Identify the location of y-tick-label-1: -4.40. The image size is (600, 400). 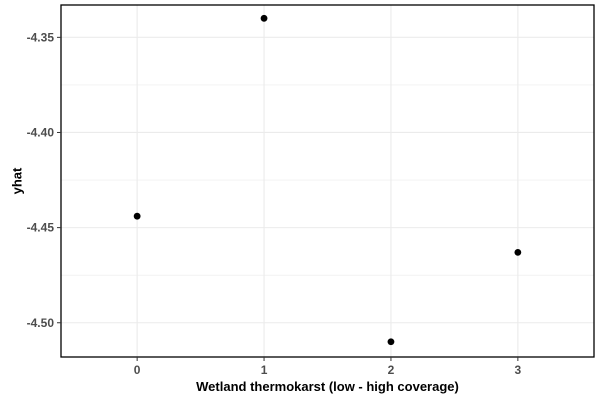
(41, 132).